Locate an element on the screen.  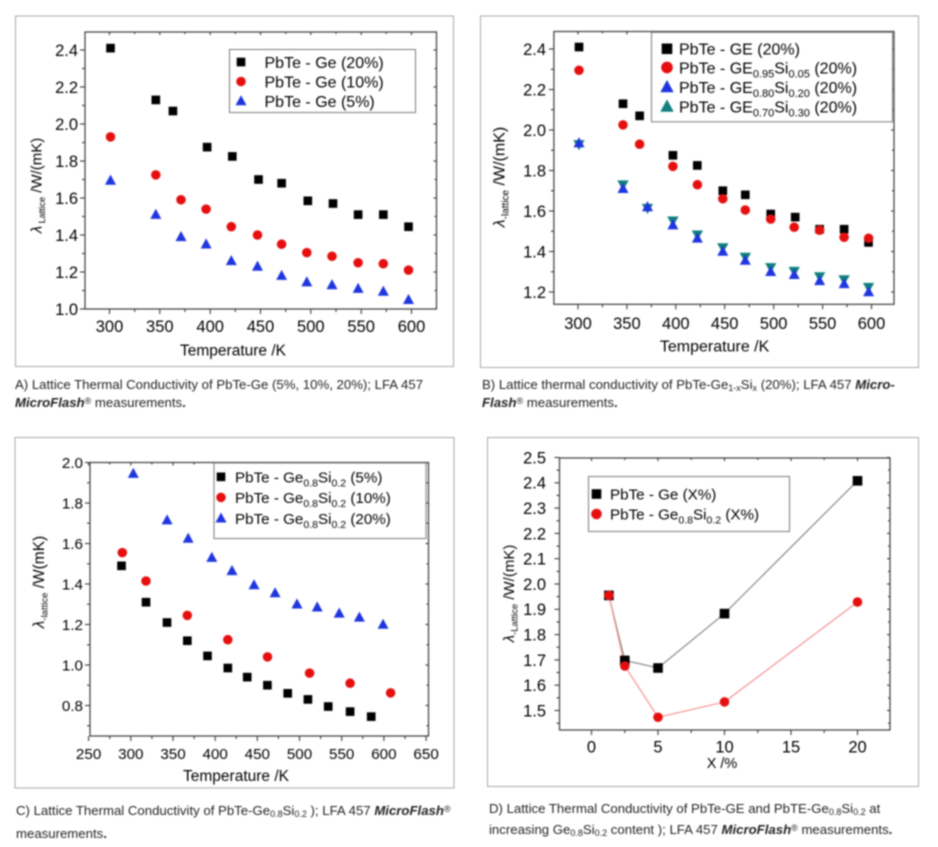
svg-text: PbTe - GE (20%) is located at coordinates (739, 50).